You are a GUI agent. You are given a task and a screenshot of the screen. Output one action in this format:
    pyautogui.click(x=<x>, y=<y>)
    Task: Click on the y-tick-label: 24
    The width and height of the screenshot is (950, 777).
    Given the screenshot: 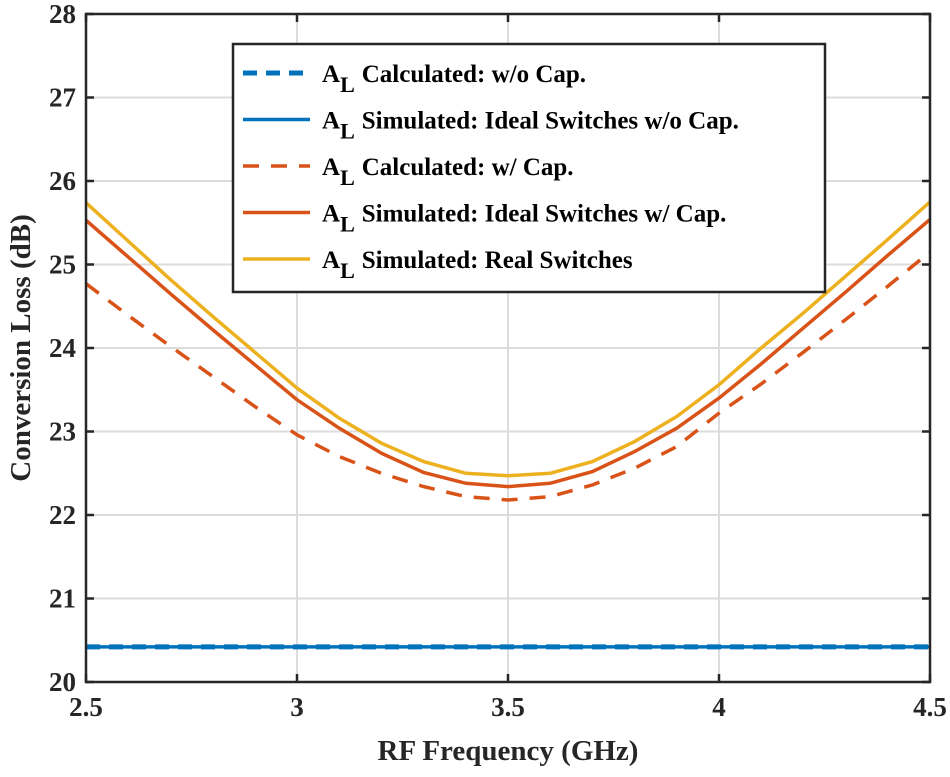 What is the action you would take?
    pyautogui.click(x=62, y=348)
    